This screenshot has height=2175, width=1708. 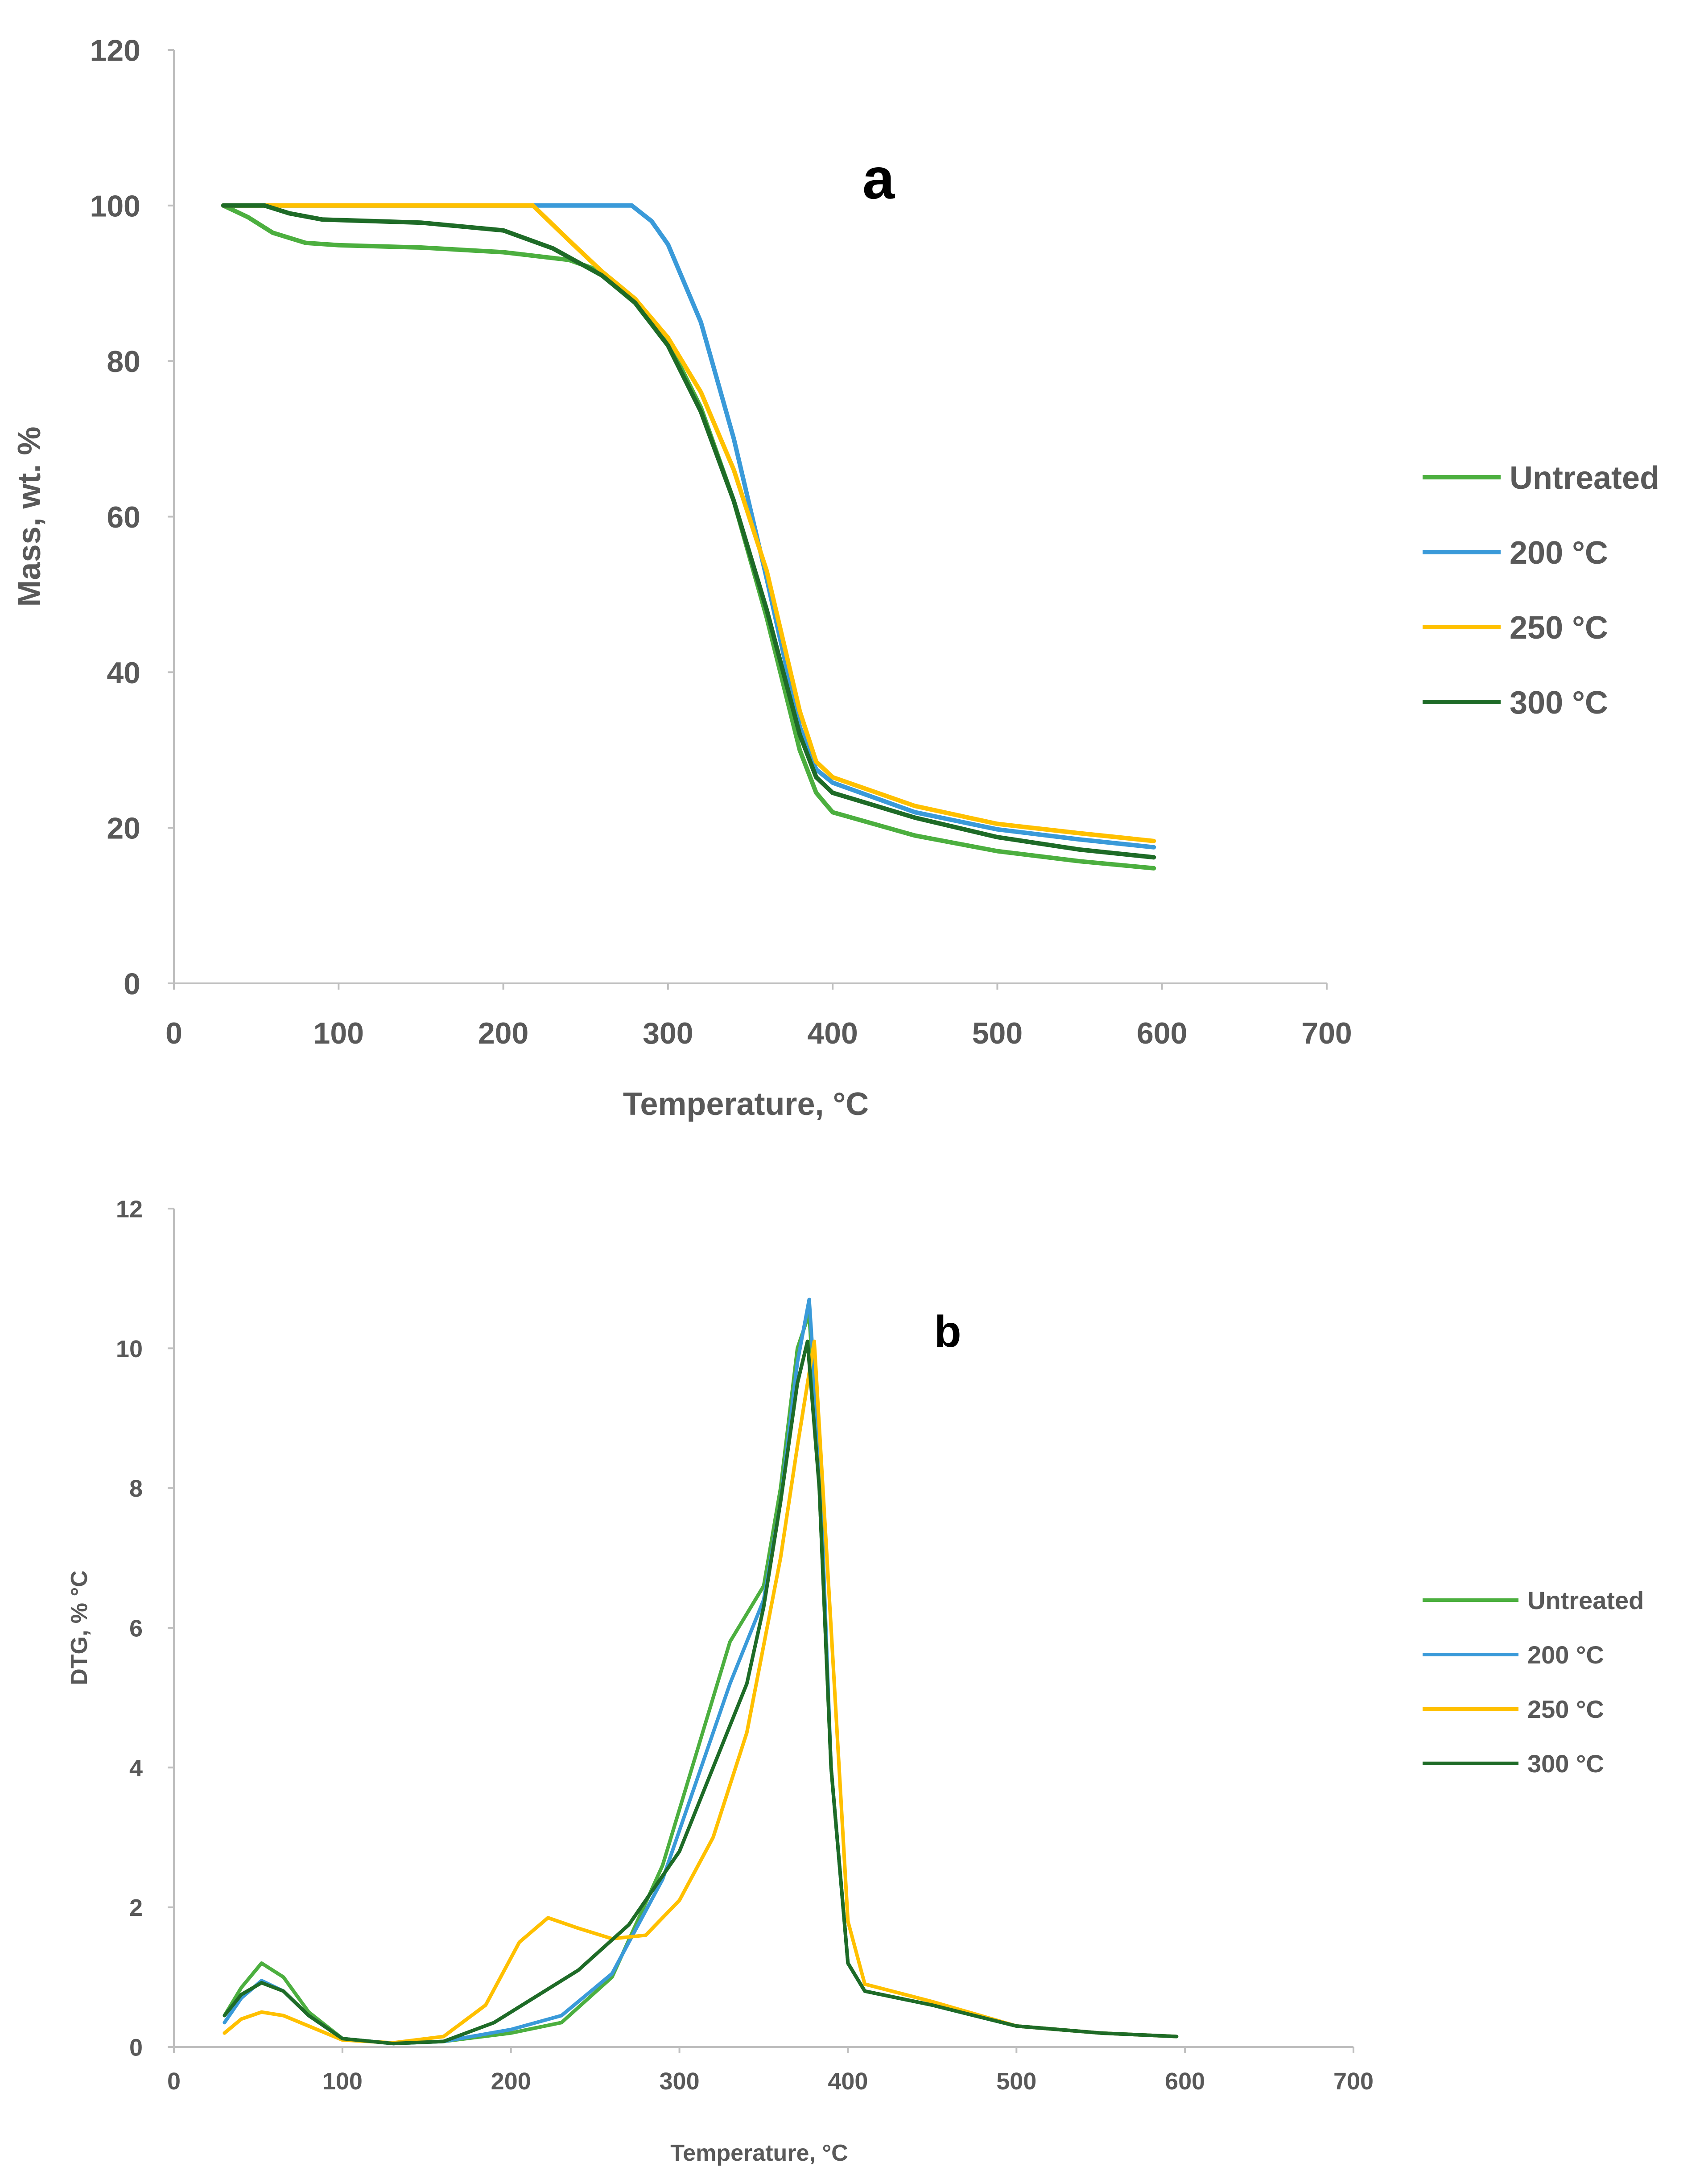 What do you see at coordinates (123, 362) in the screenshot?
I see `y-tick-label: 80` at bounding box center [123, 362].